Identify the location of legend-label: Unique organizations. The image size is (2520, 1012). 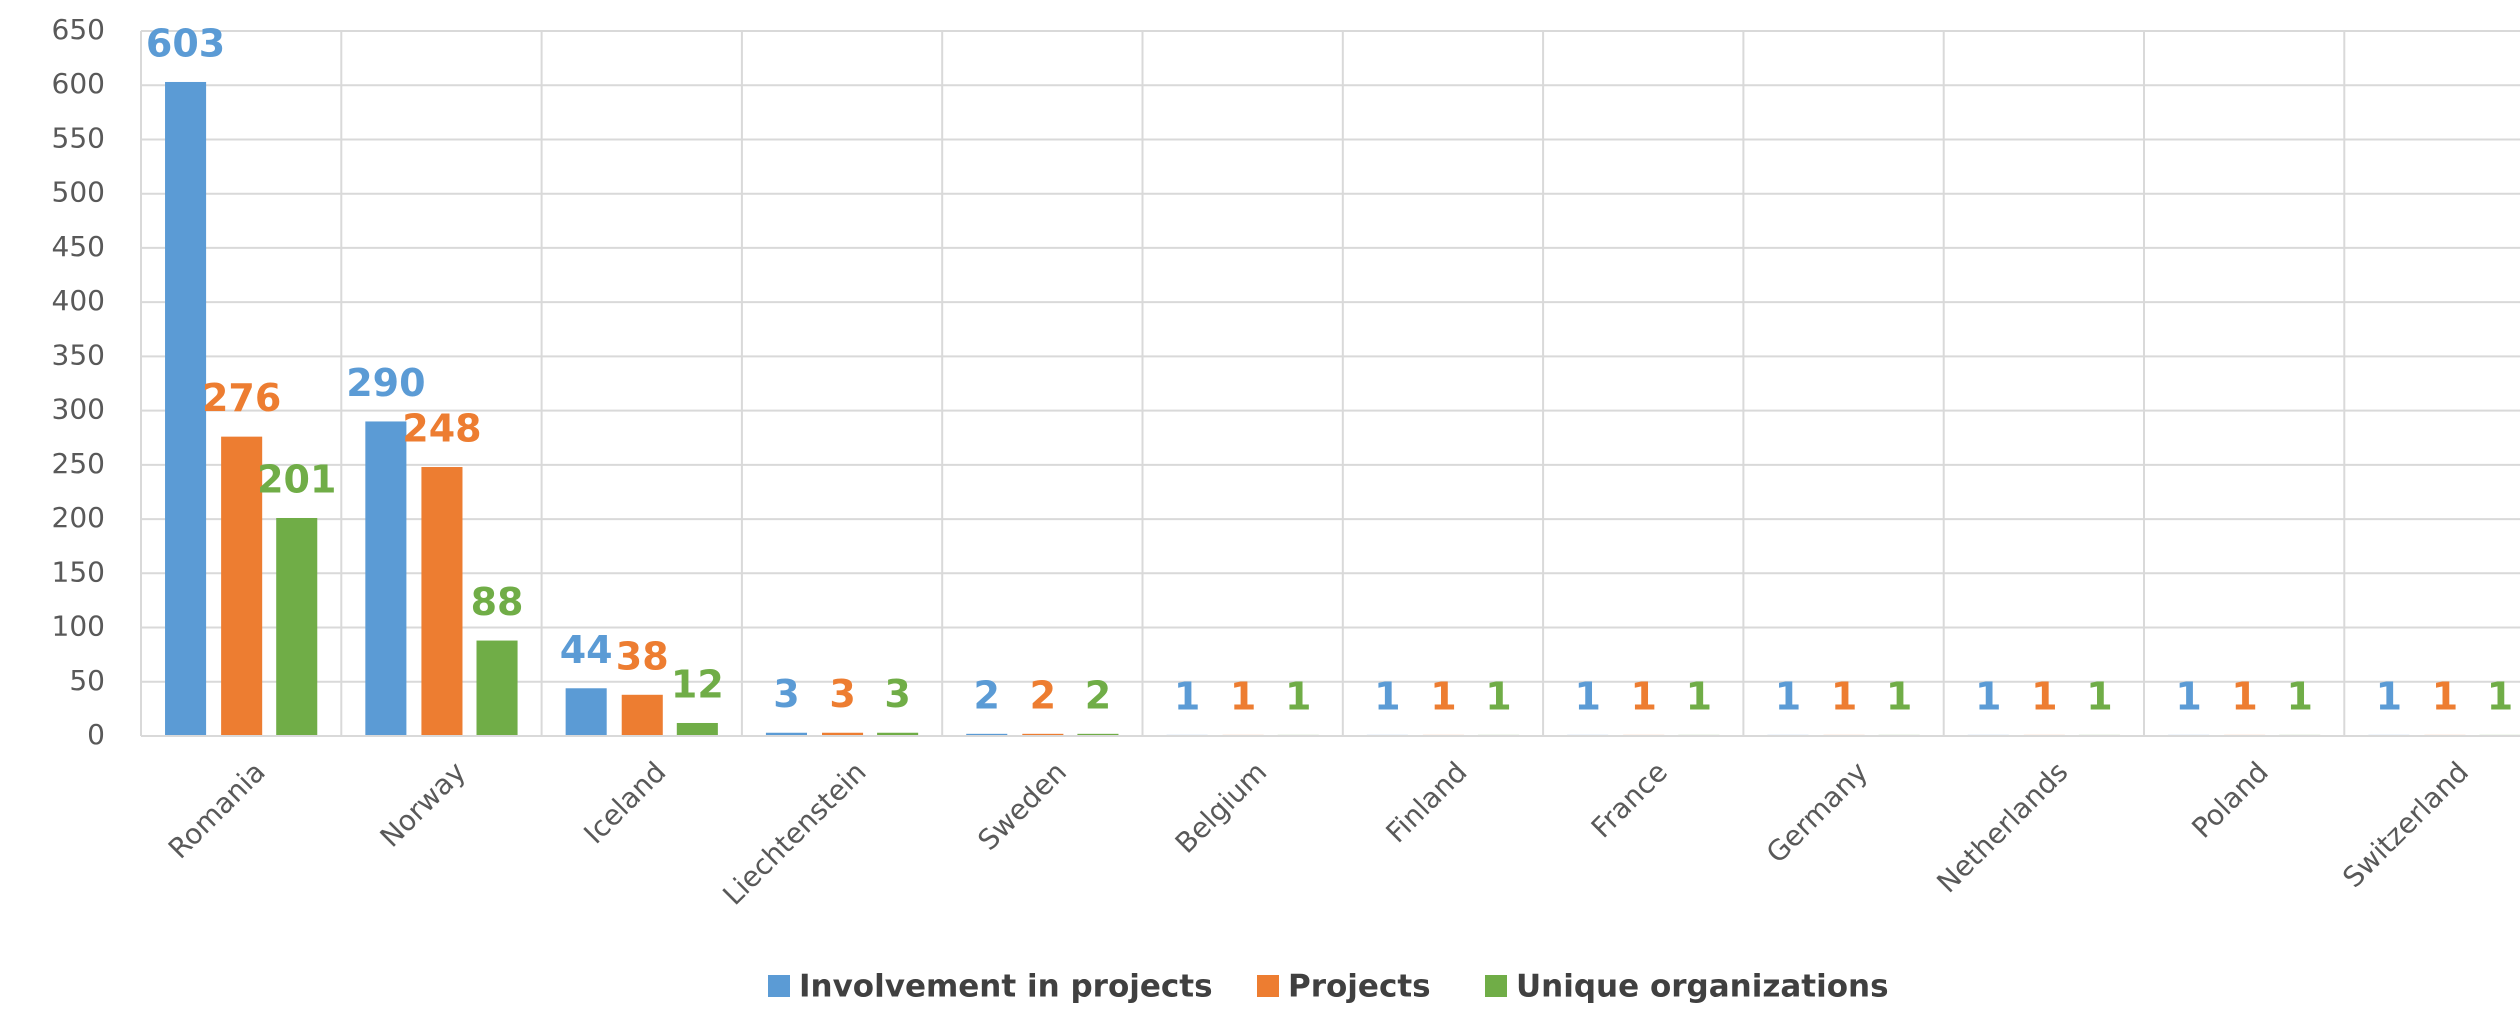
(1702, 987).